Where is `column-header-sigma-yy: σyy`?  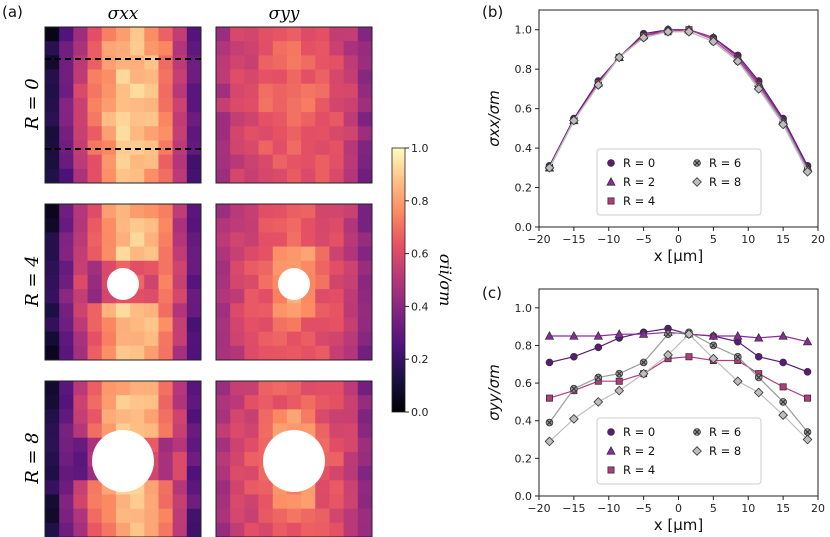 column-header-sigma-yy: σyy is located at coordinates (284, 14).